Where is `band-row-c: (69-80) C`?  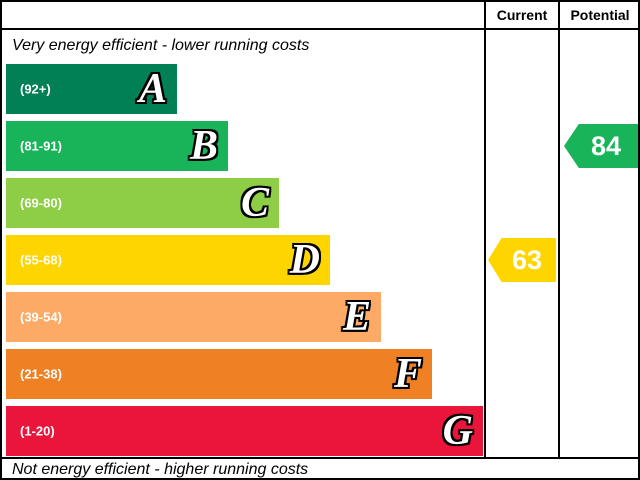
band-row-c: (69-80) C is located at coordinates (142, 203).